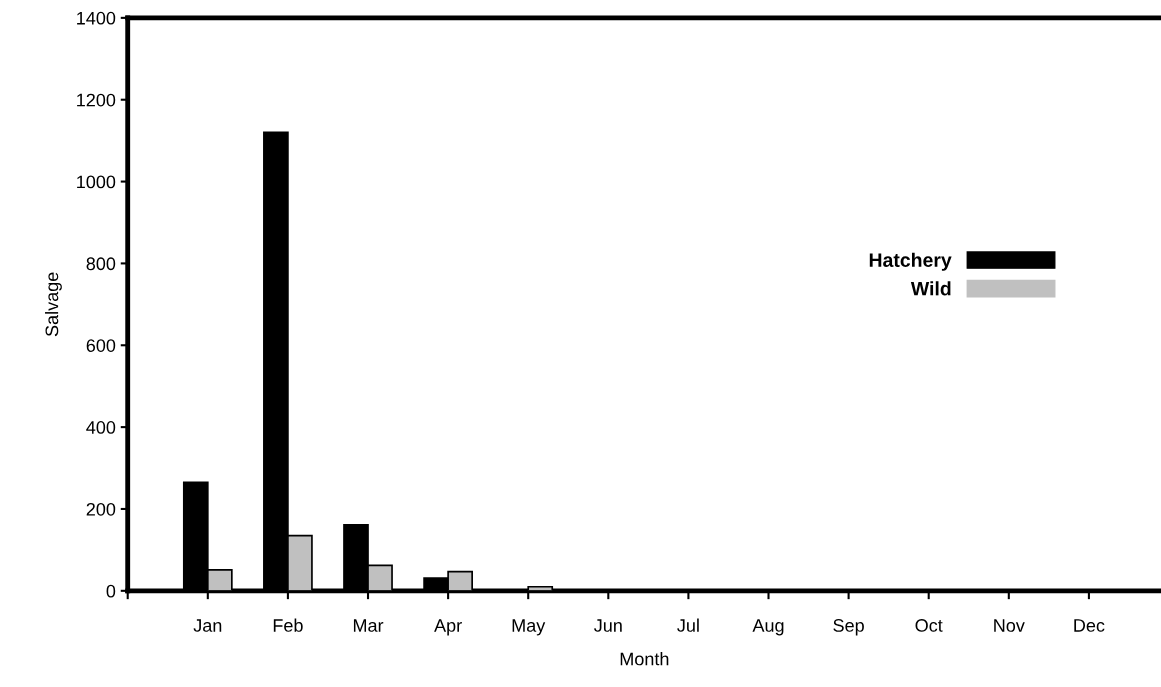 The image size is (1161, 687). I want to click on y-axis-title: Salvage, so click(53, 304).